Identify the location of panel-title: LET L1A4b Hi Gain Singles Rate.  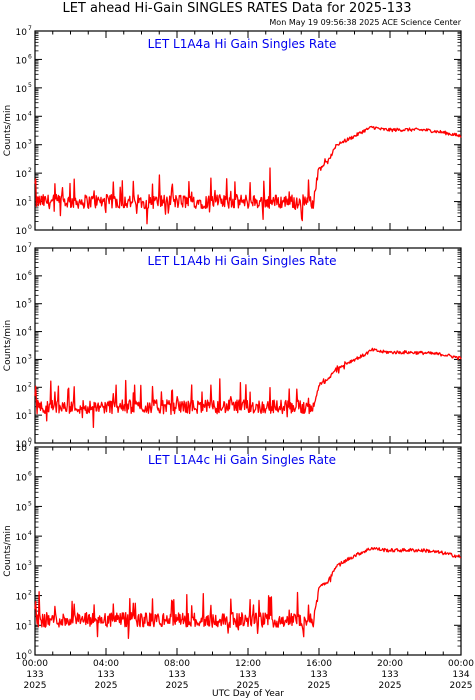
(241, 261).